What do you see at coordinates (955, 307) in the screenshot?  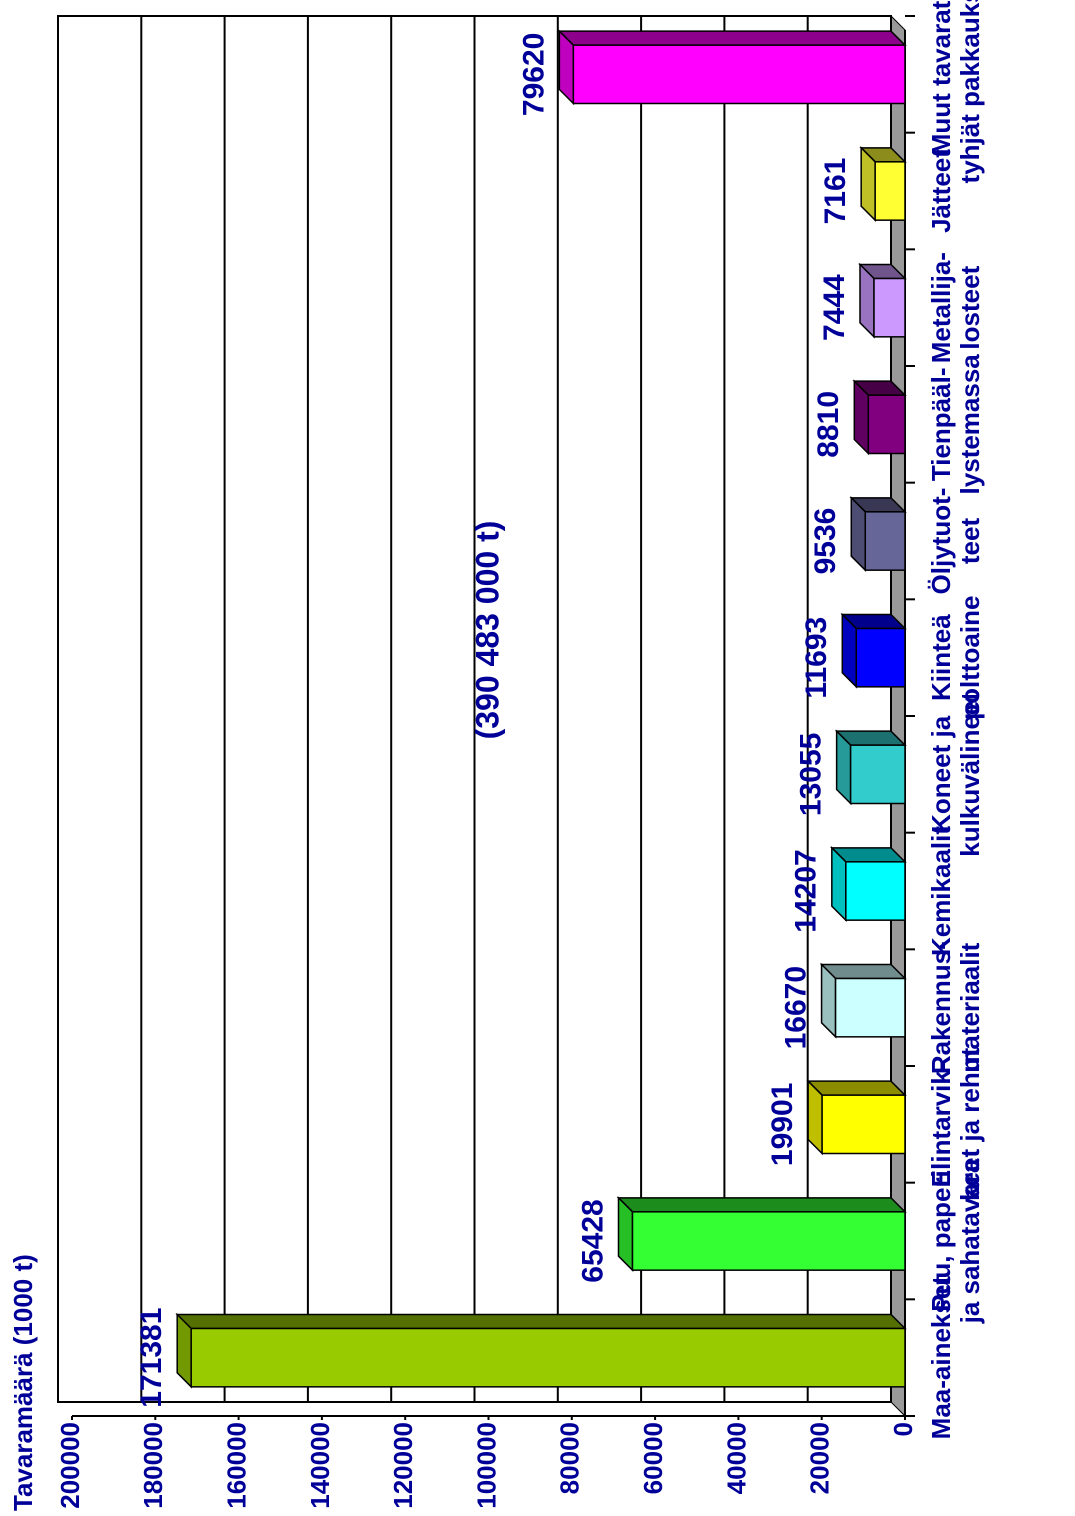 I see `x-tick-label: Metallija-losteet` at bounding box center [955, 307].